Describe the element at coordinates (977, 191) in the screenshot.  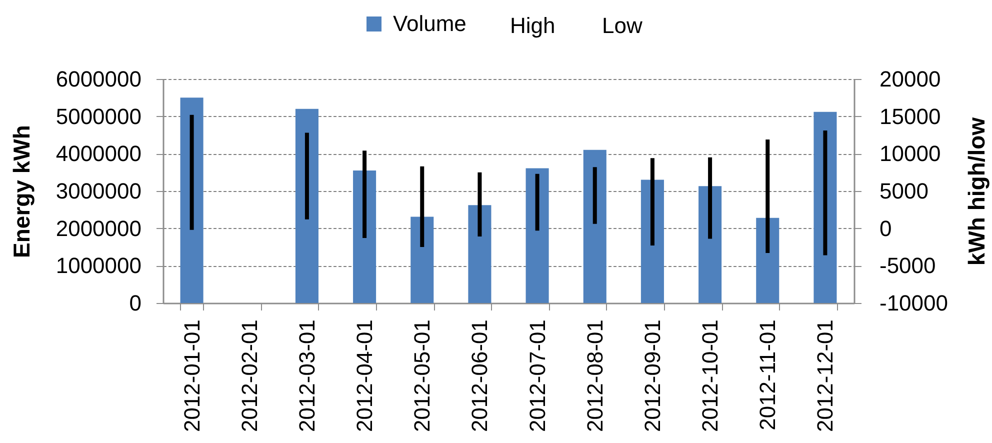
I see `y2-axis-title: kWh high/low` at that location.